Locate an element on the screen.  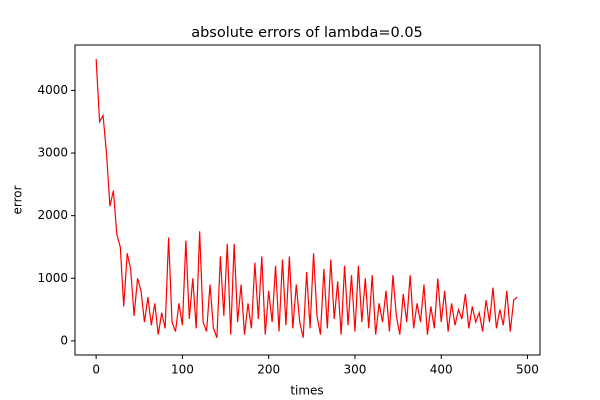
x-tick-label: 200 is located at coordinates (268, 370).